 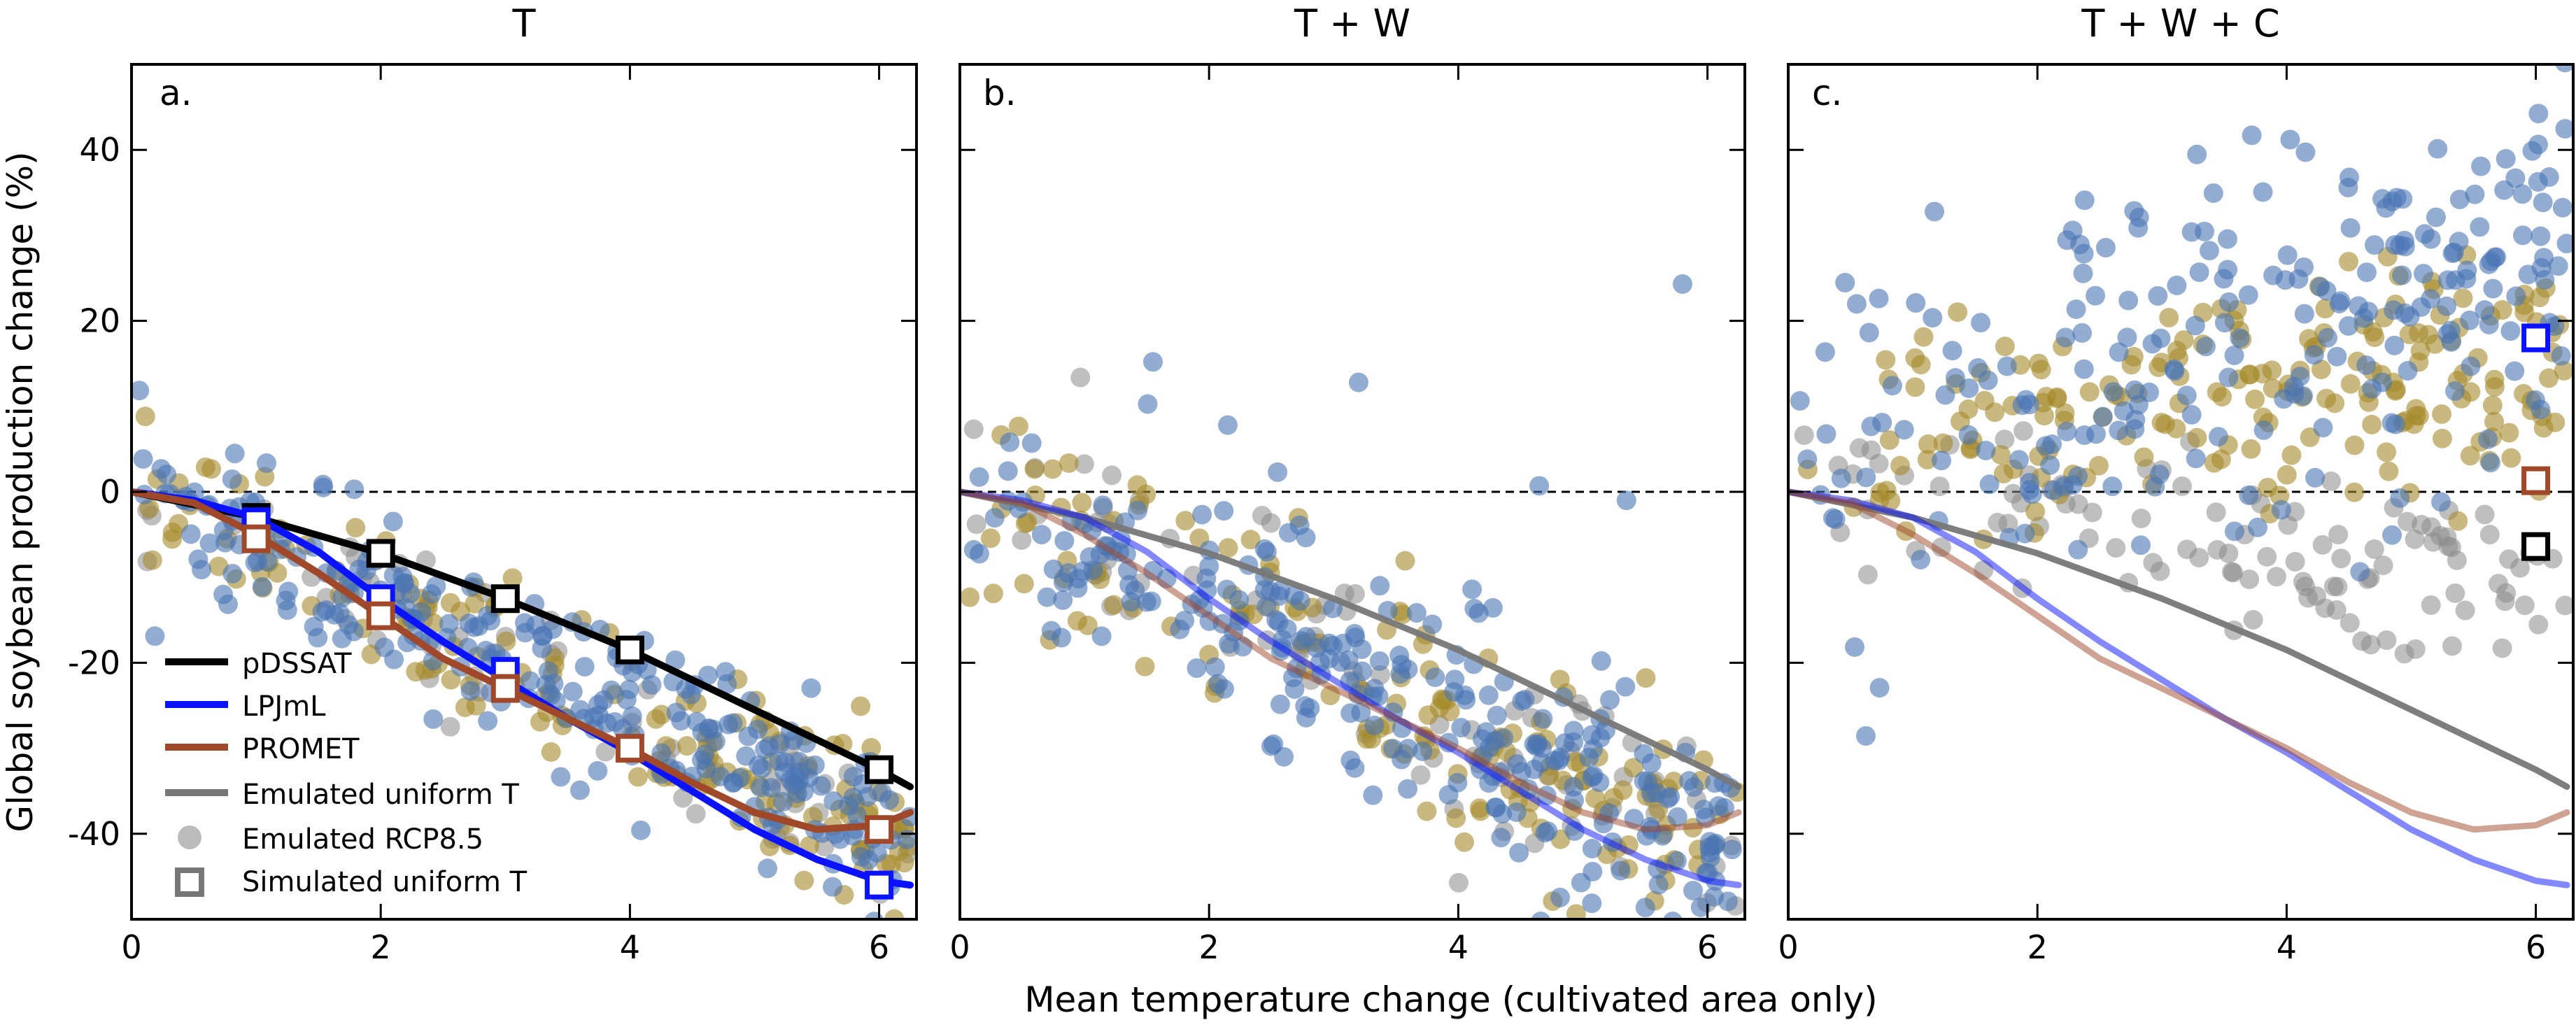 I want to click on series-line-promet, so click(x=1351, y=660).